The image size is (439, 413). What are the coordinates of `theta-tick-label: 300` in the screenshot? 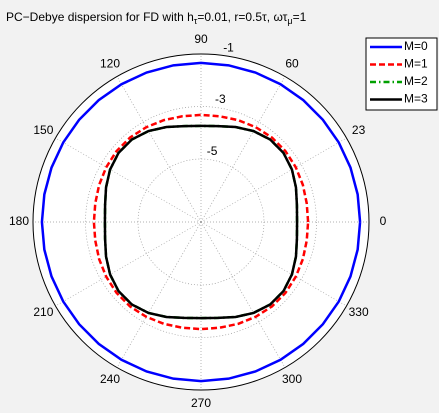 It's located at (292, 379).